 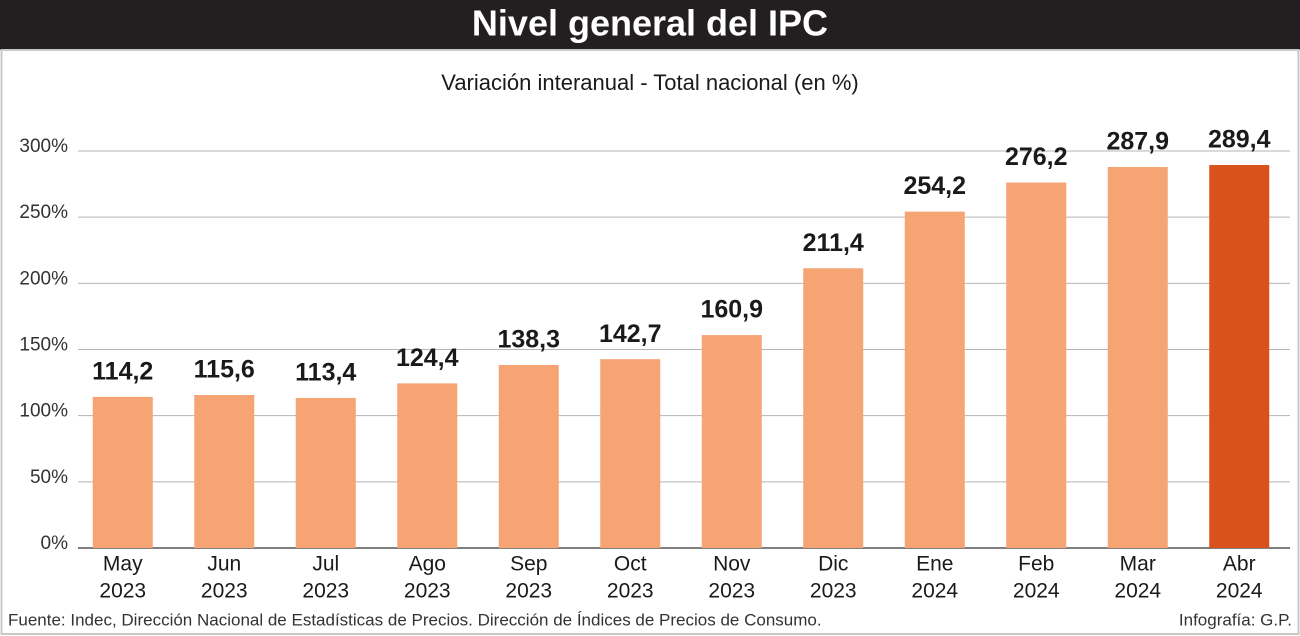 I want to click on y-tick-label: 50%, so click(x=49, y=477).